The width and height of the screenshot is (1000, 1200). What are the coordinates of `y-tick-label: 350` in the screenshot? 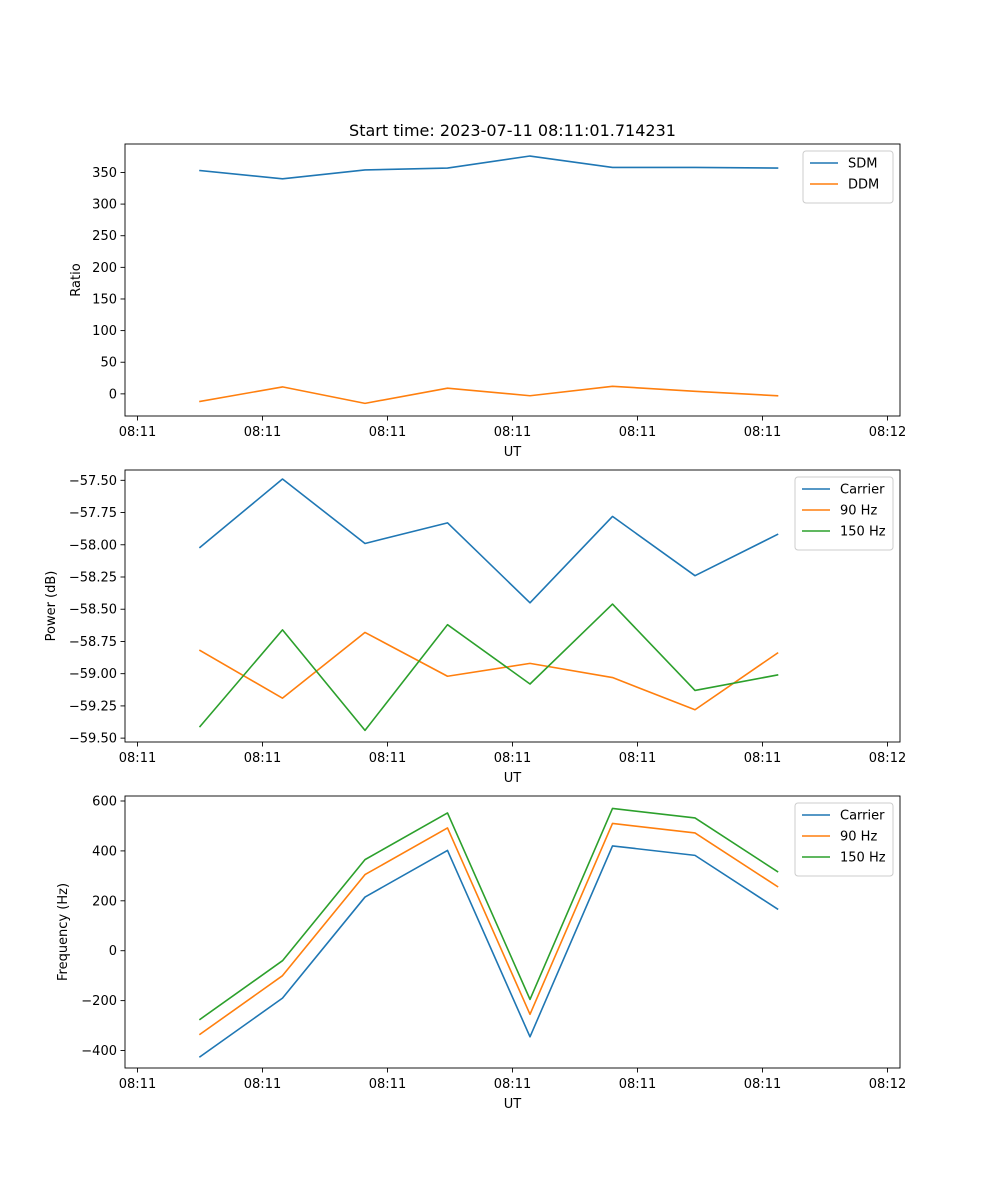 It's located at (104, 173).